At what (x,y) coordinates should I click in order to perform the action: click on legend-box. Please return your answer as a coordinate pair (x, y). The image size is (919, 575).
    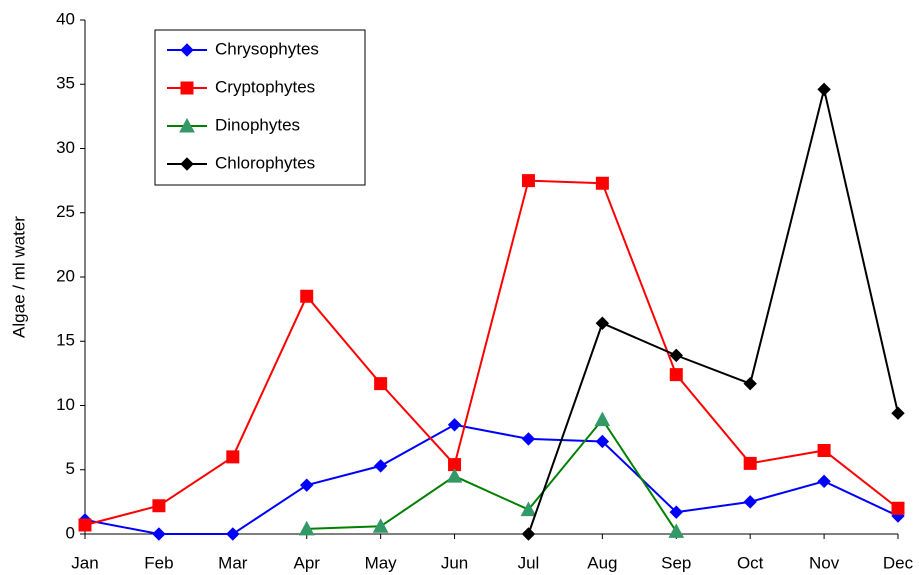
    Looking at the image, I should click on (260, 107).